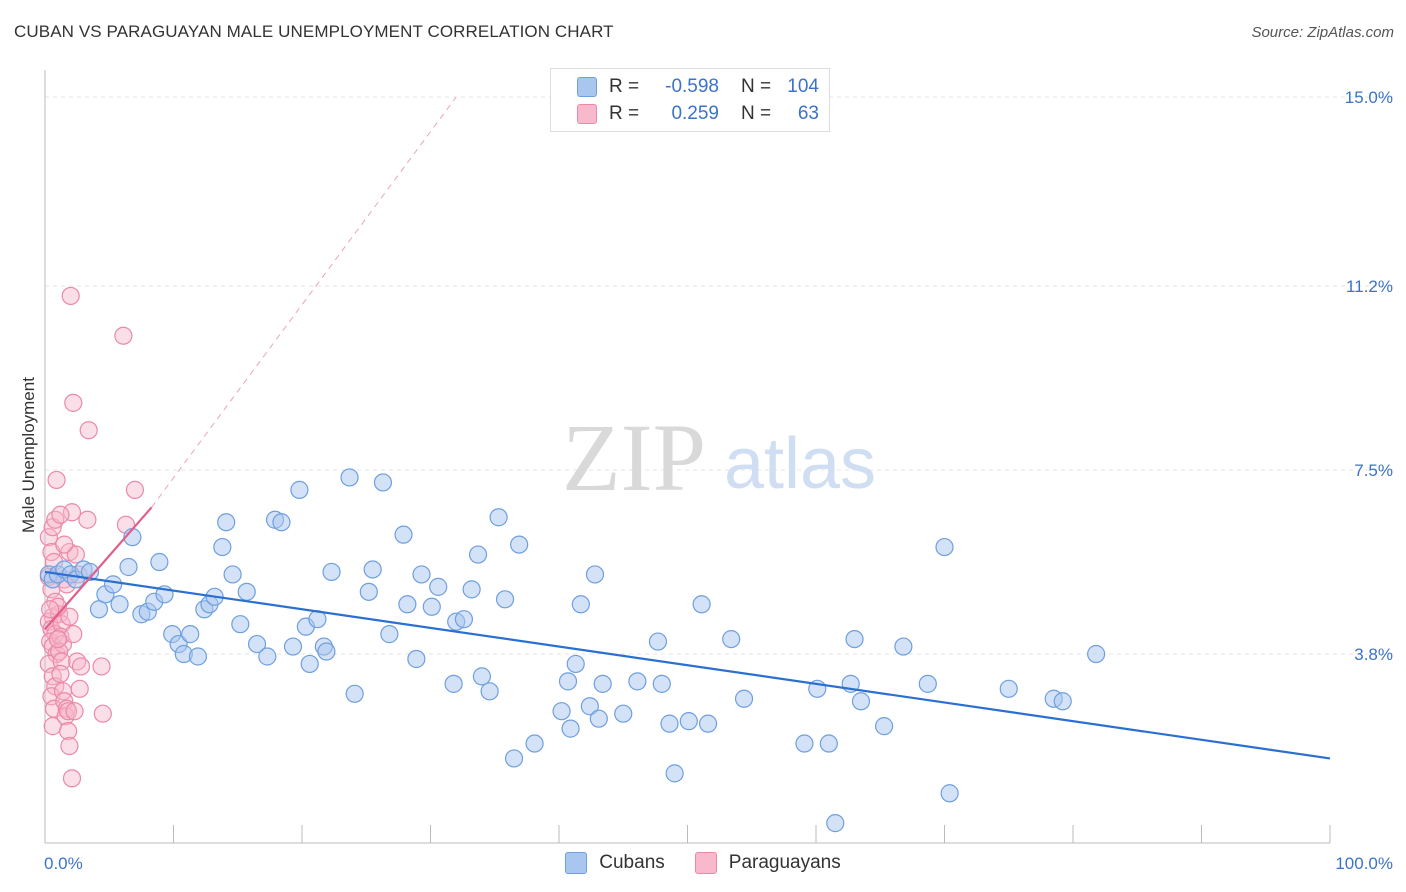 This screenshot has width=1406, height=892. I want to click on legend-n-value: 104, so click(803, 86).